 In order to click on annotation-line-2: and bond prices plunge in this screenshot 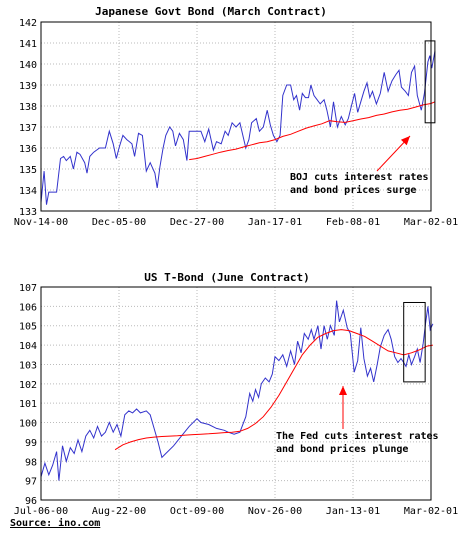, I will do `click(342, 449)`.